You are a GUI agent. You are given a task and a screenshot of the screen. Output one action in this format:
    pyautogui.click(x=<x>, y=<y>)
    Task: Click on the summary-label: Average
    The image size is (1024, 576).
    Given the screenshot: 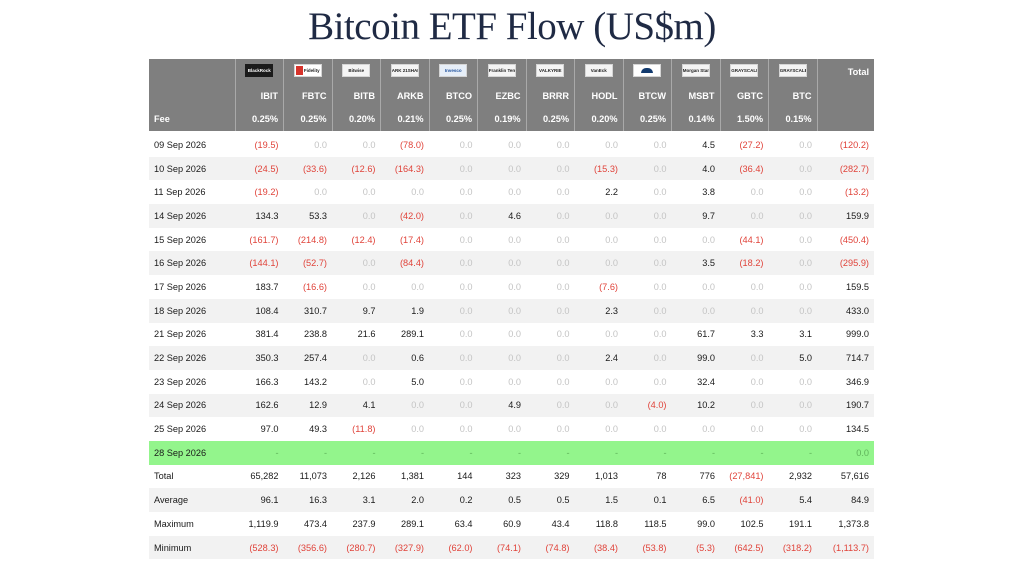 What is the action you would take?
    pyautogui.click(x=192, y=500)
    